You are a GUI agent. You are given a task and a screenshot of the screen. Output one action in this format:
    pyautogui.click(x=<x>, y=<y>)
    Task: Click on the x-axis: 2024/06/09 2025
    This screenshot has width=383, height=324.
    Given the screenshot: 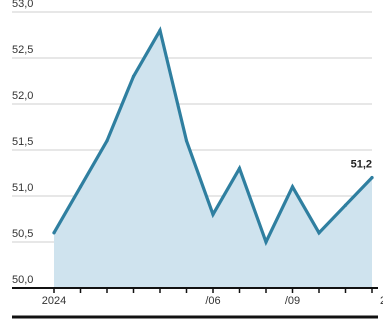 What is the action you would take?
    pyautogui.click(x=197, y=303)
    